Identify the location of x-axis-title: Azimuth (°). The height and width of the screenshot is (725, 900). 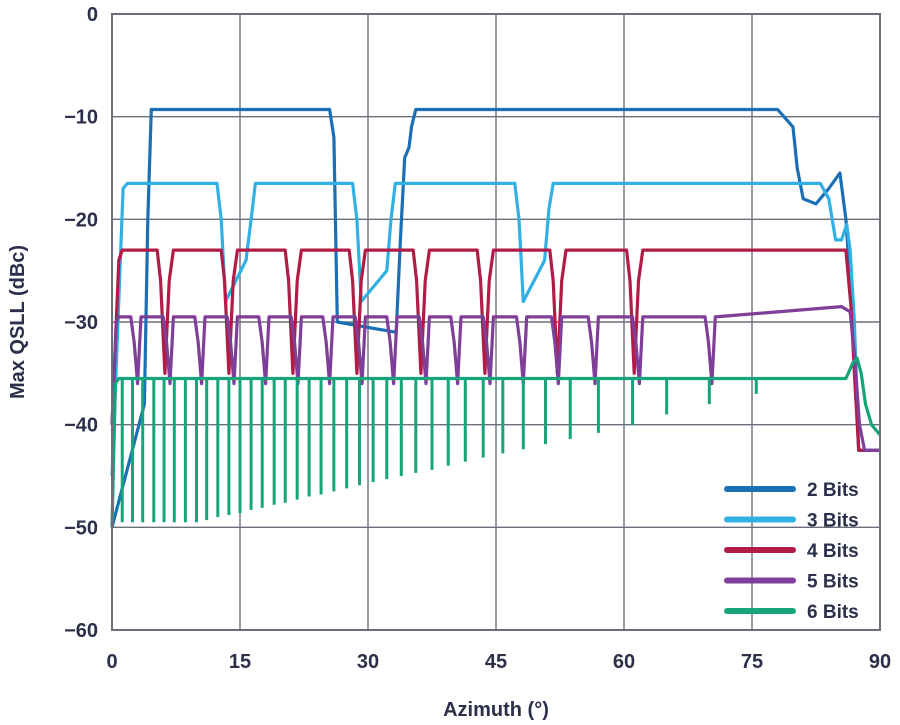
(496, 710).